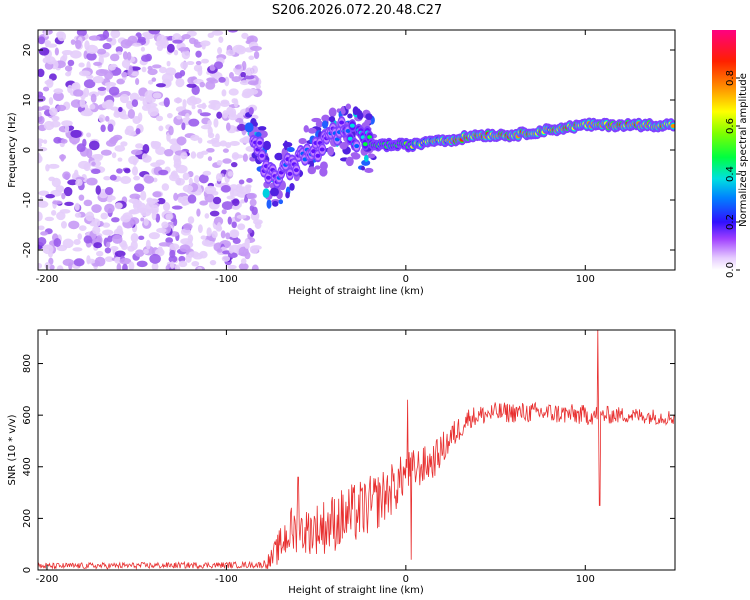 The width and height of the screenshot is (750, 600). I want to click on colorbar-ticks: 0.0 0.2 0.4 0.6 0.8, so click(732, 174).